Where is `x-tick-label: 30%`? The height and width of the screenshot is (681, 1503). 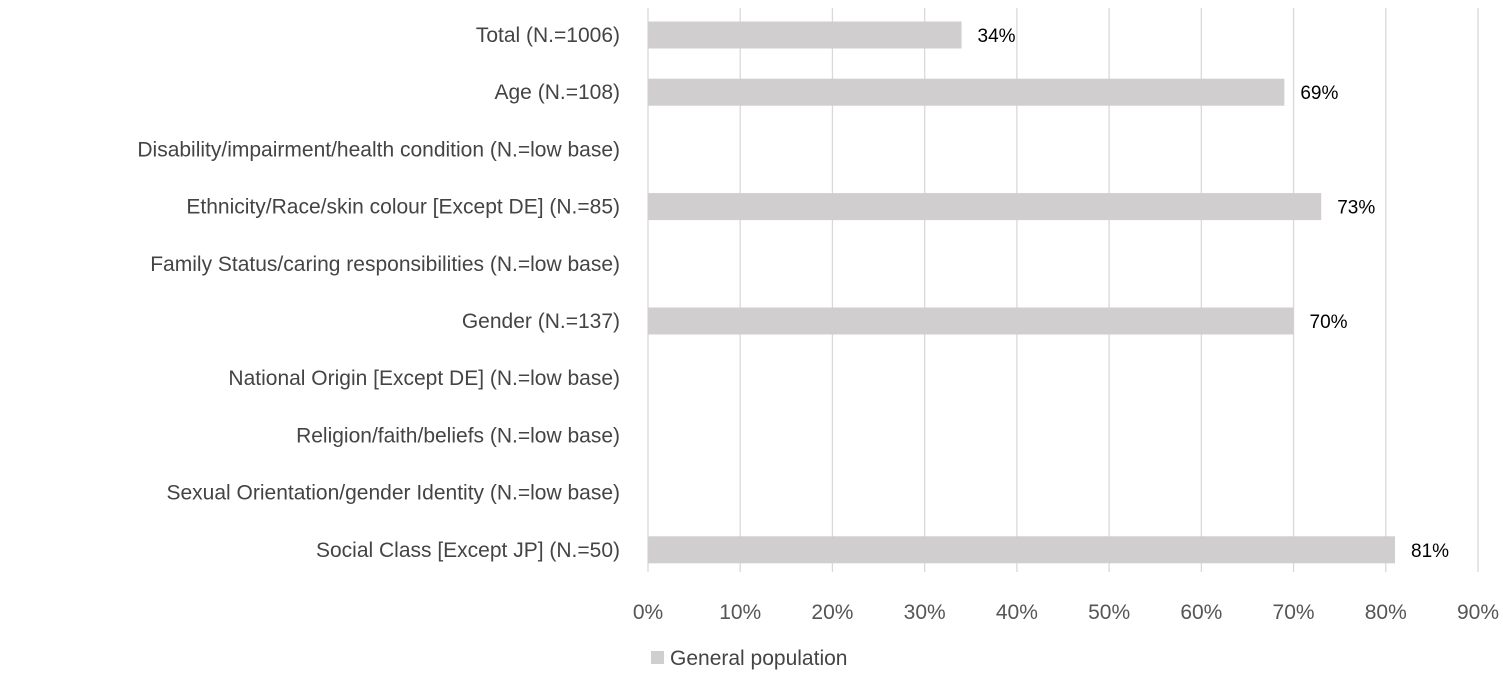 x-tick-label: 30% is located at coordinates (925, 612).